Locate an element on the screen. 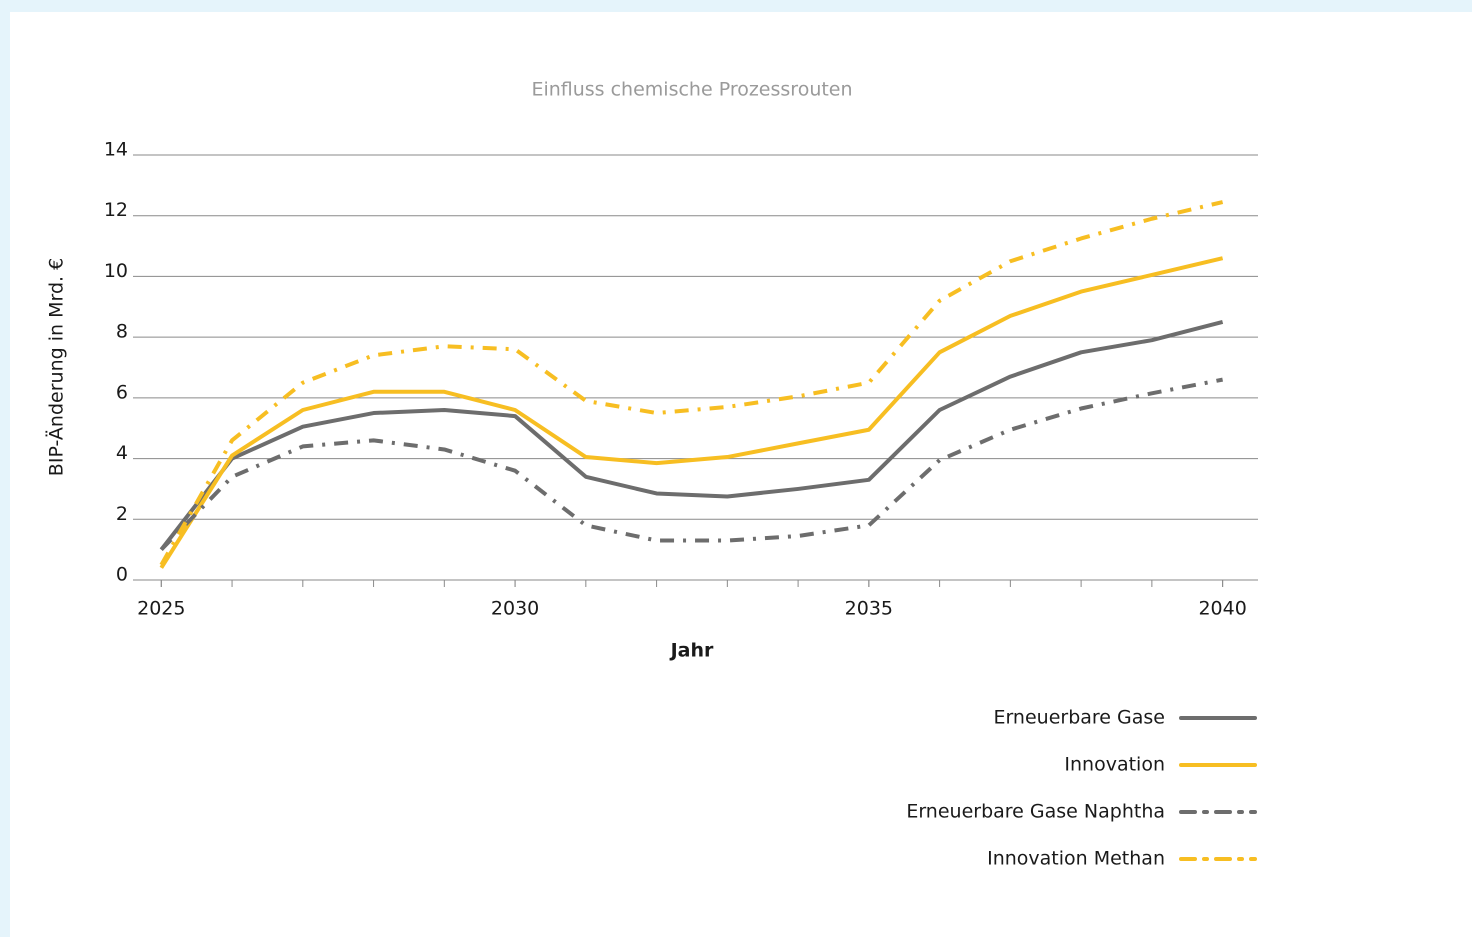 Image resolution: width=1472 pixels, height=937 pixels. legend-label: Innovation Methan is located at coordinates (1076, 859).